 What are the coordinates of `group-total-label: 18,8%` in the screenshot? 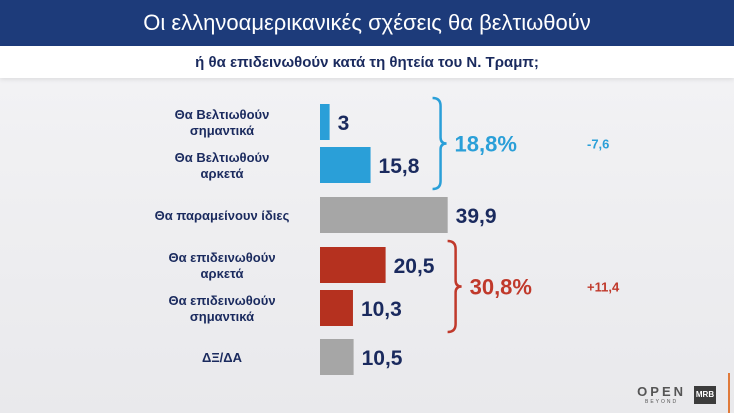 It's located at (486, 144).